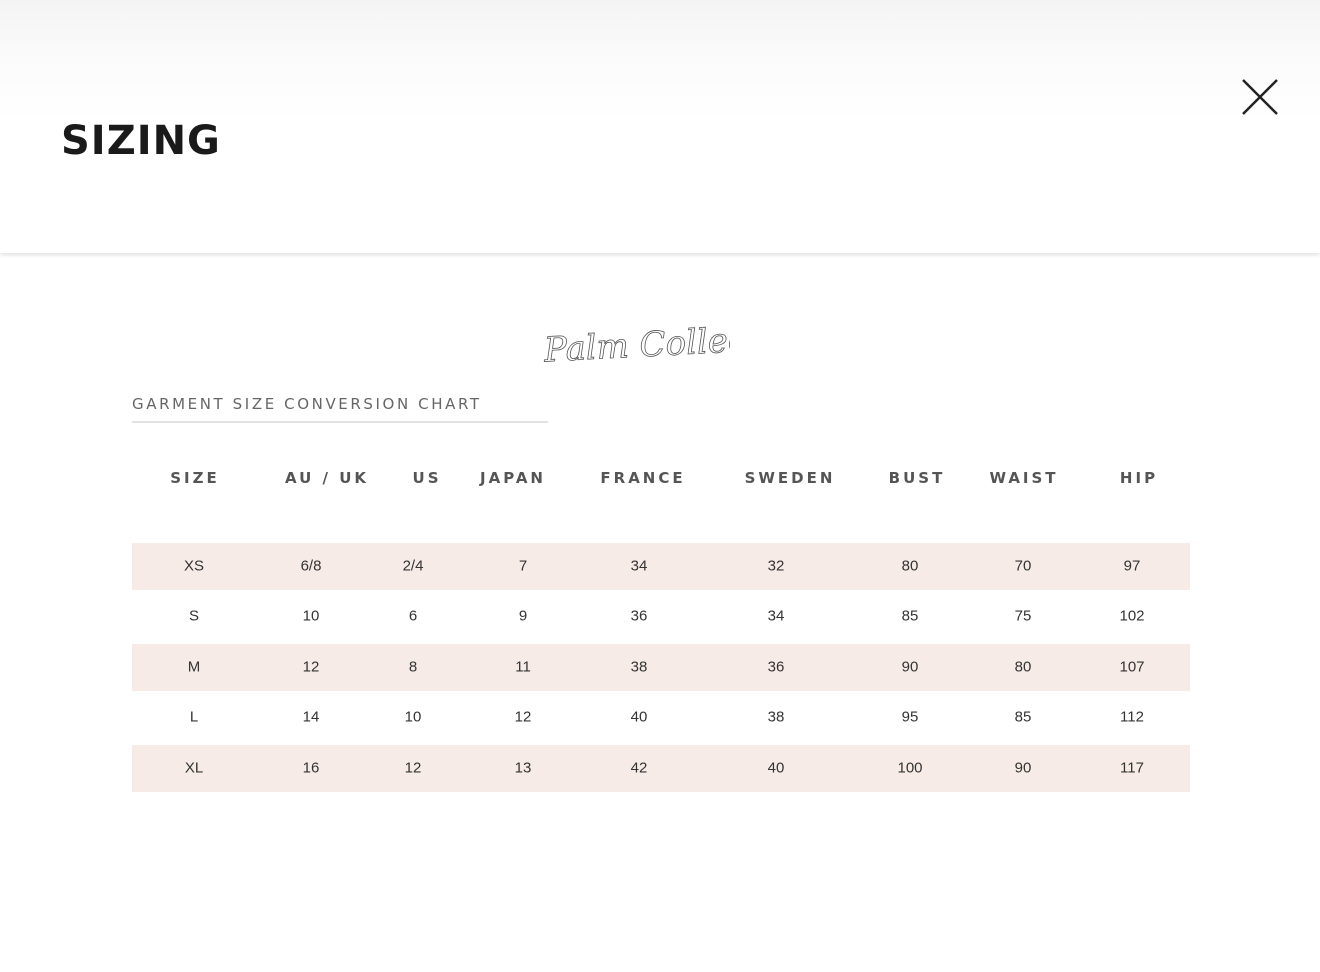  I want to click on table-cell: L, so click(194, 717).